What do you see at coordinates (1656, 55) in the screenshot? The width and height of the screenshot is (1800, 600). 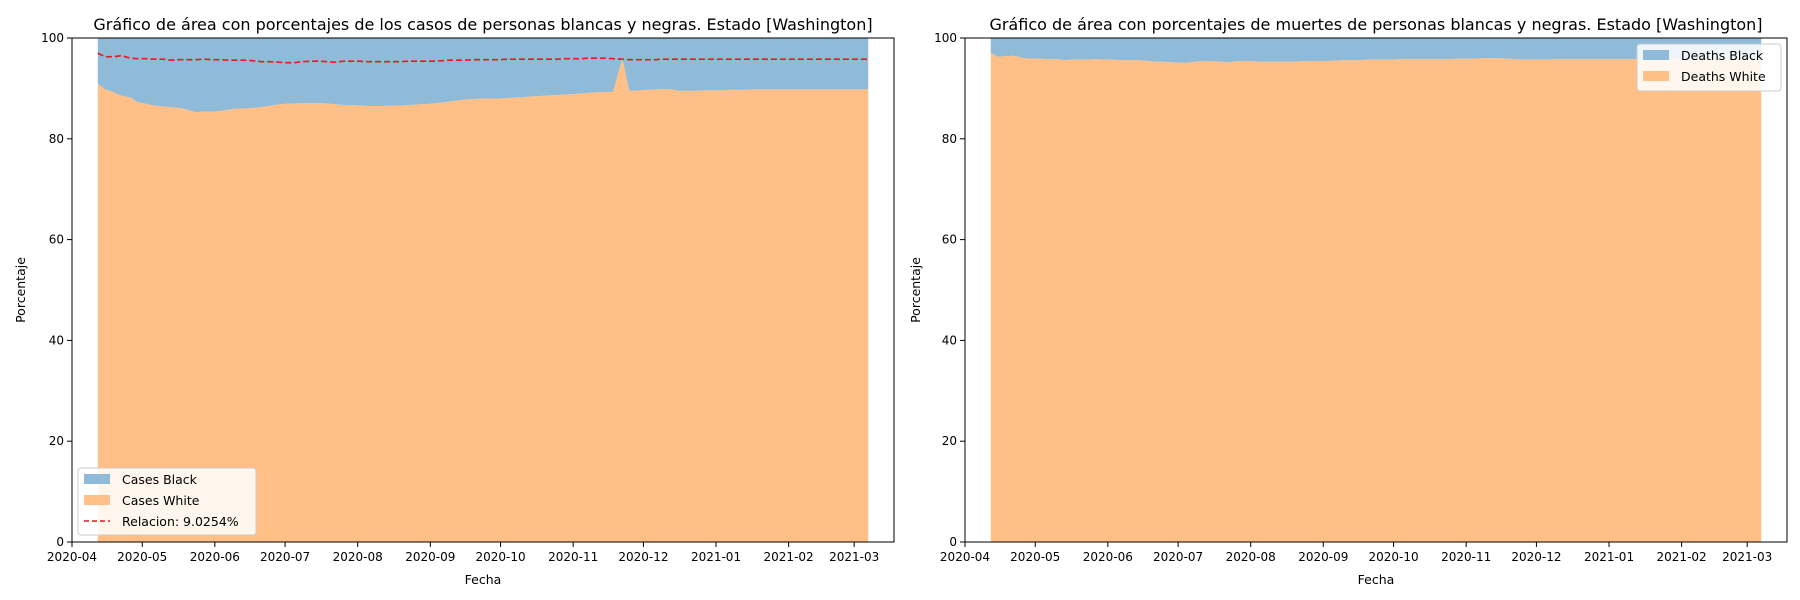 I see `legend-swatch-deaths-black` at bounding box center [1656, 55].